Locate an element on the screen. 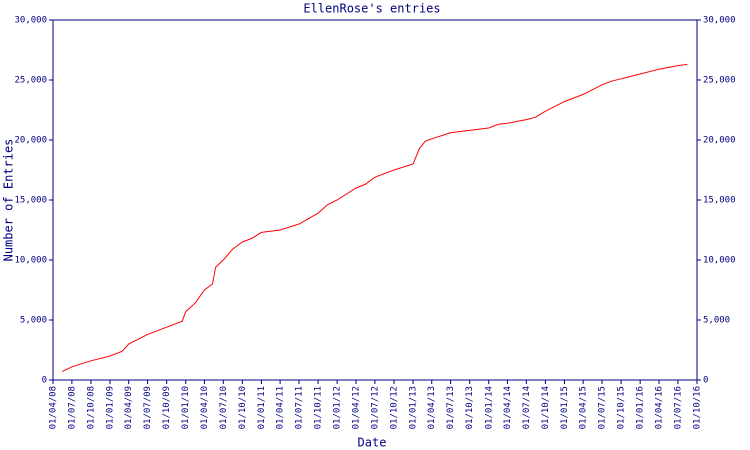 This screenshot has height=450, width=750. y2-tick-label: 5,000 is located at coordinates (716, 321).